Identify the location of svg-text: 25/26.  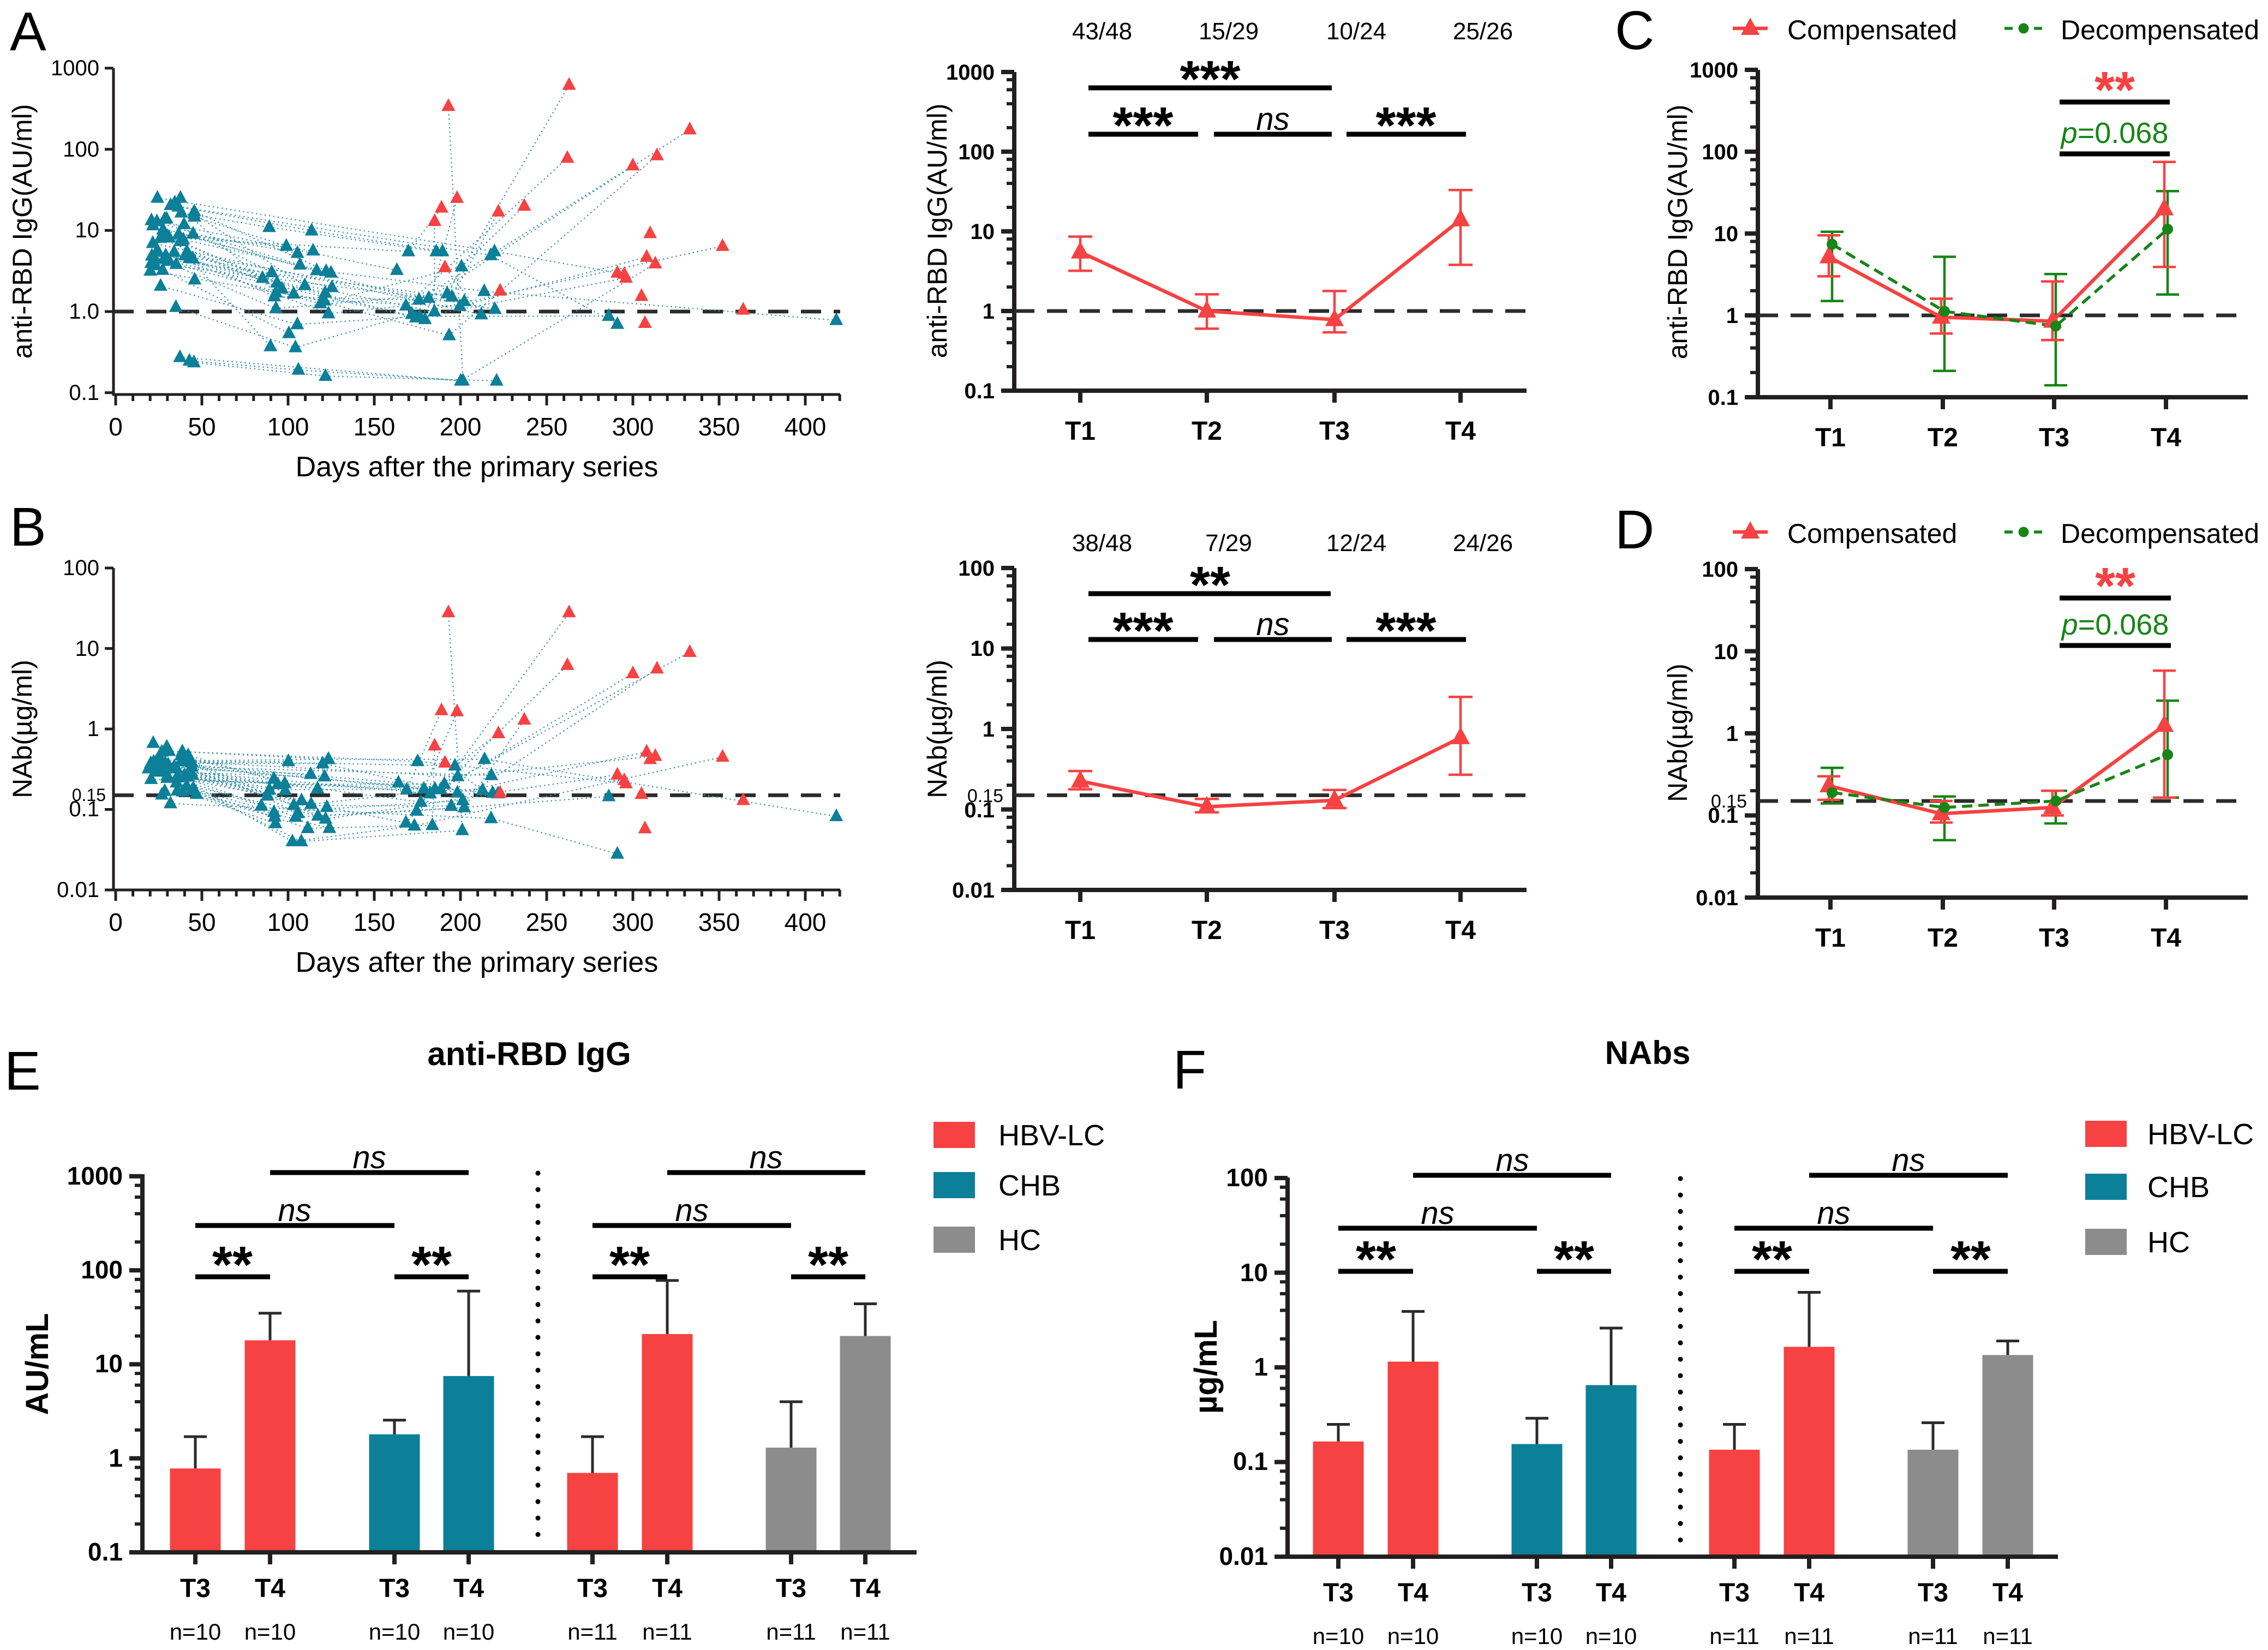
(1483, 31).